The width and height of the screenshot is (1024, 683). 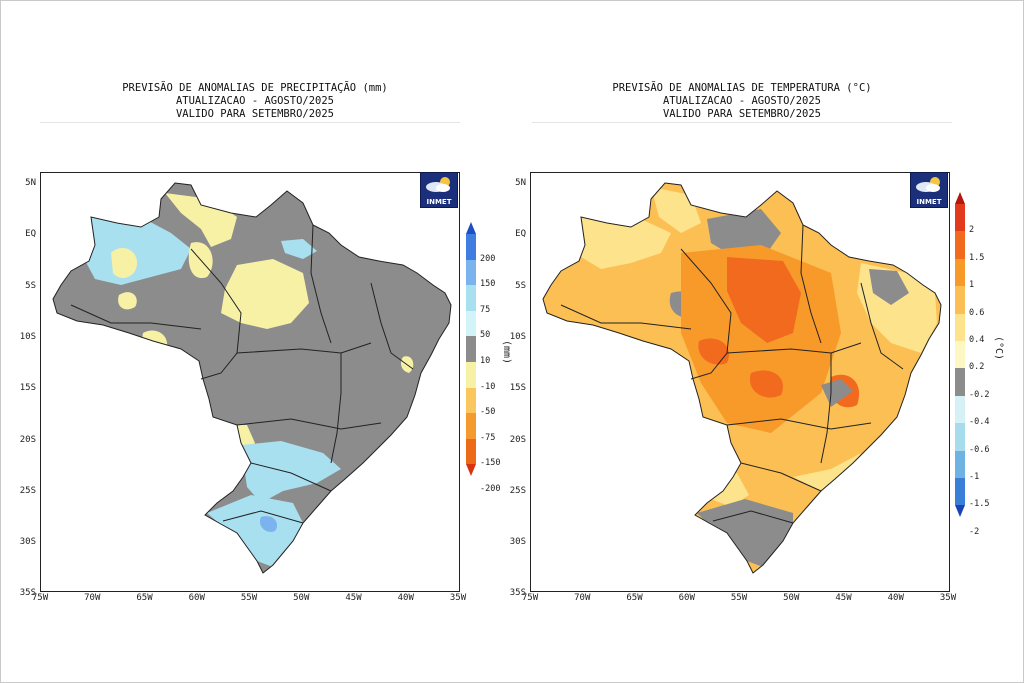 I want to click on precip-inmet-logo: INMET, so click(x=439, y=190).